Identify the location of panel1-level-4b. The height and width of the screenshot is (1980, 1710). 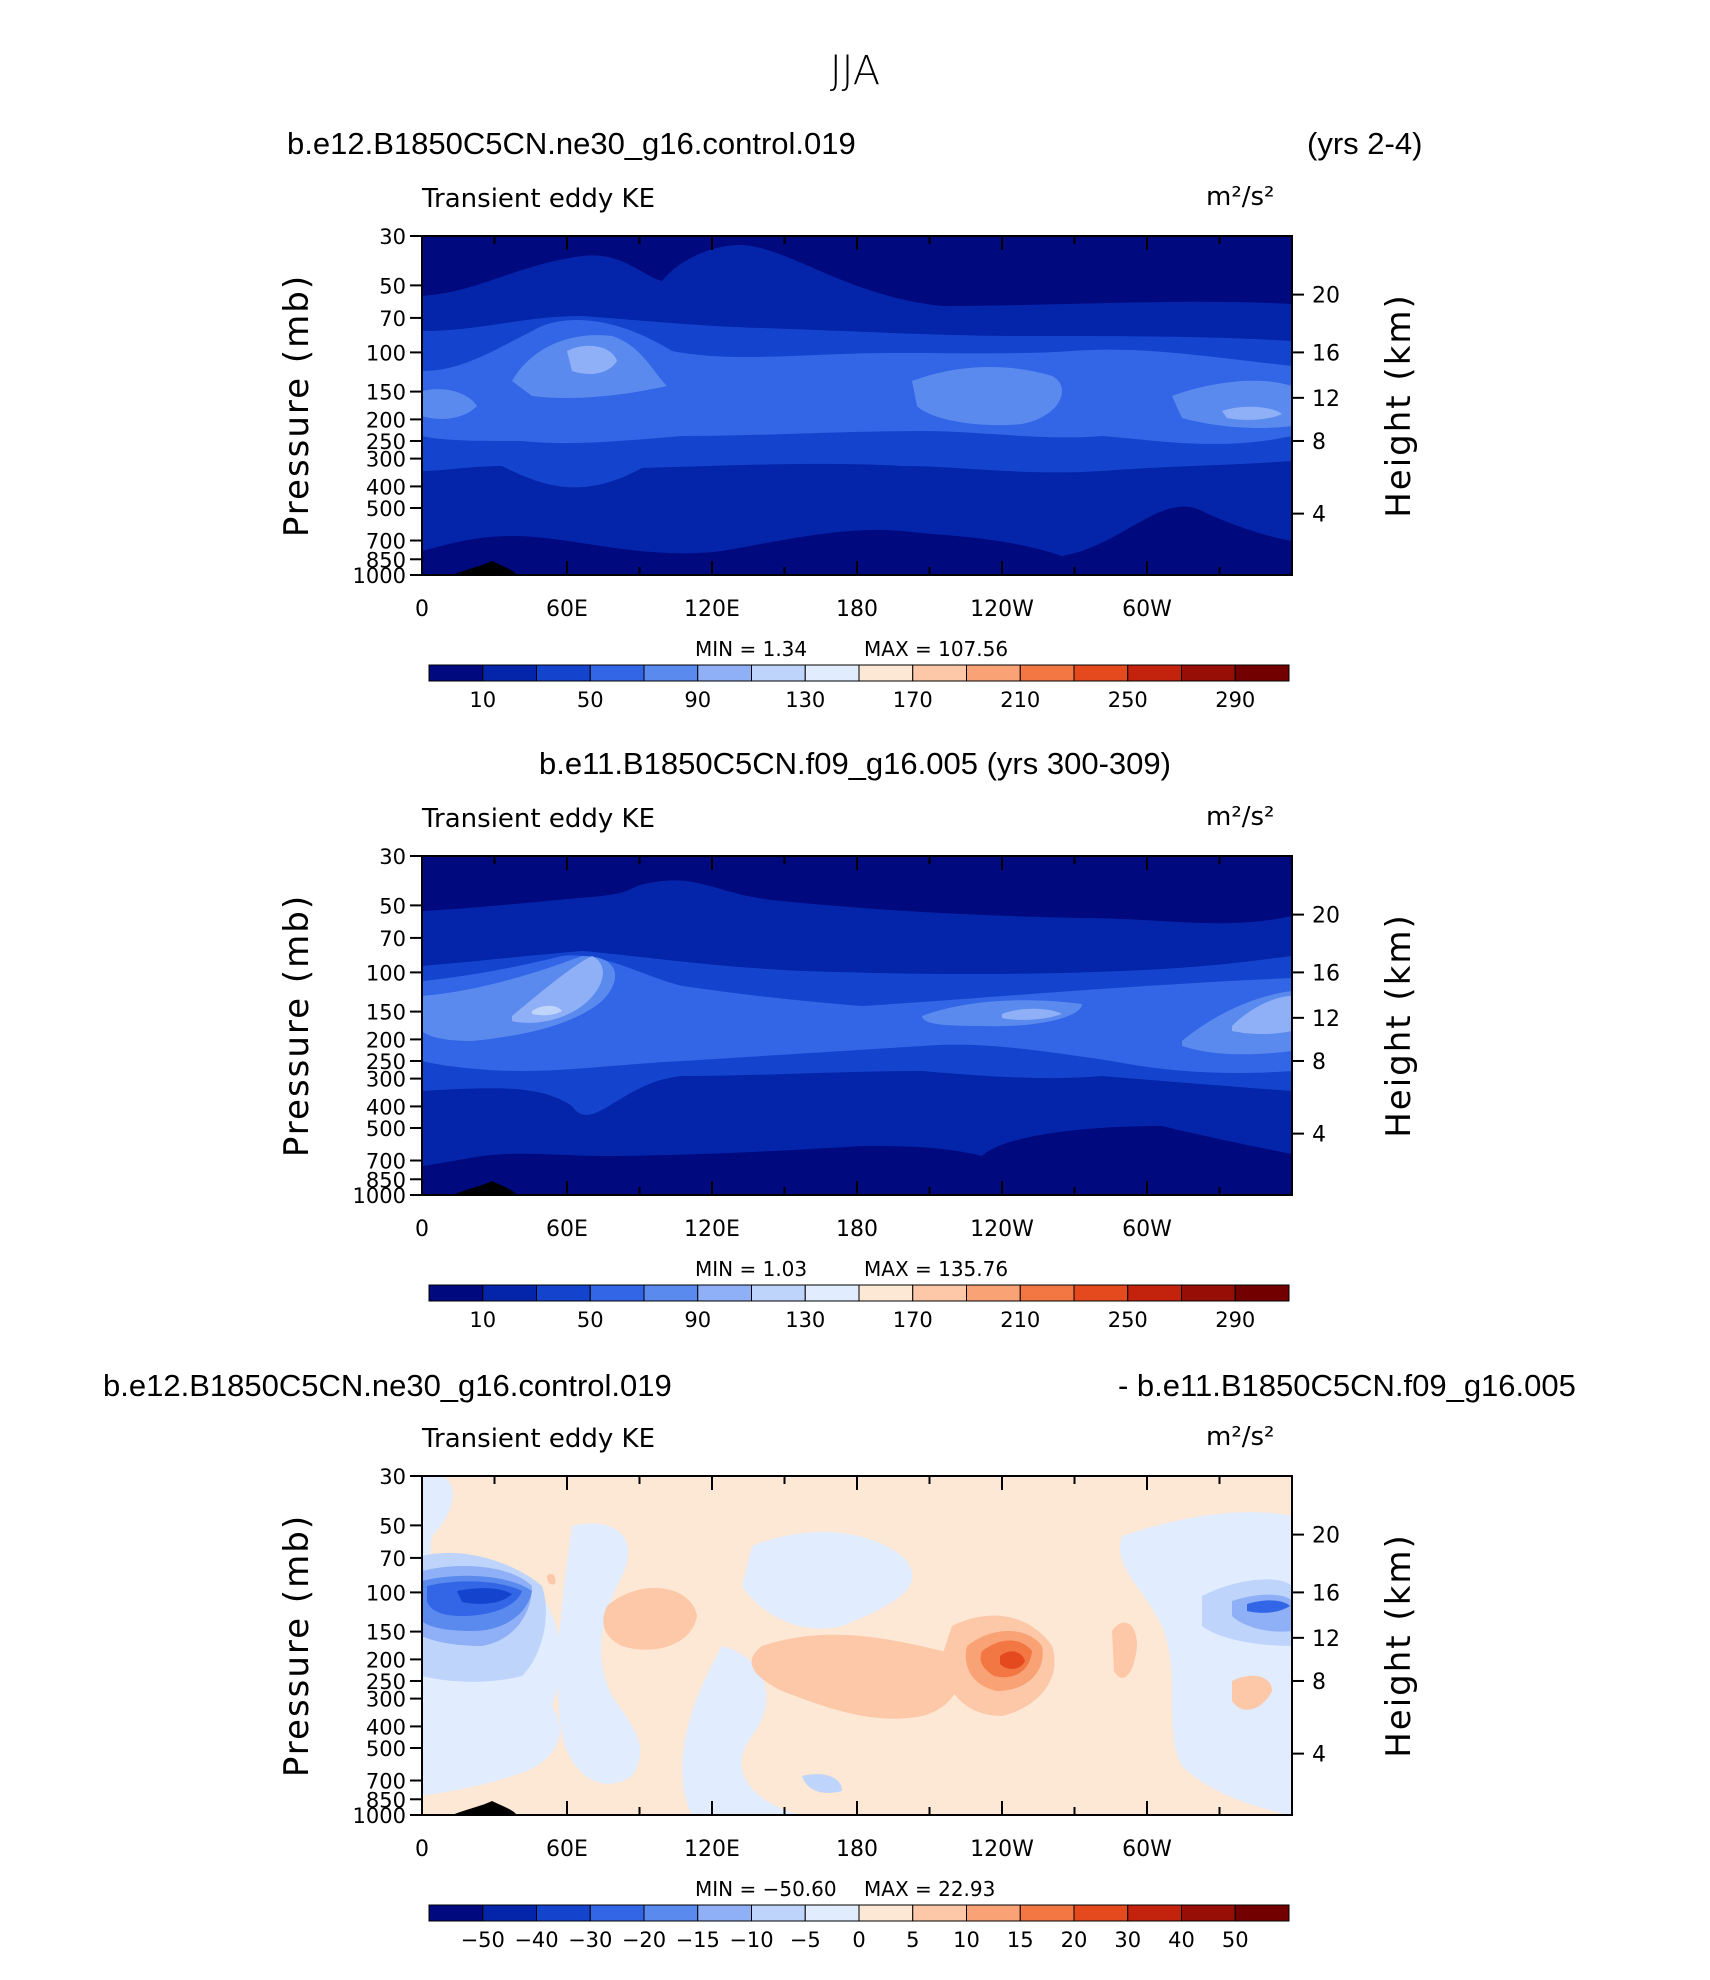
(987, 396).